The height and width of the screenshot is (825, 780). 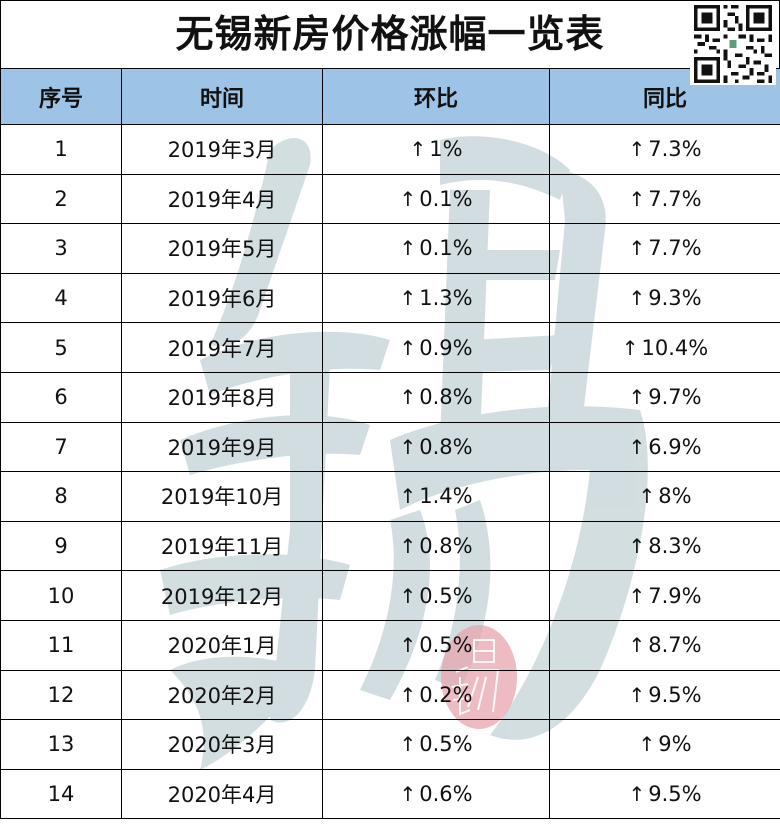 What do you see at coordinates (222, 397) in the screenshot?
I see `row-time: 2019年8月` at bounding box center [222, 397].